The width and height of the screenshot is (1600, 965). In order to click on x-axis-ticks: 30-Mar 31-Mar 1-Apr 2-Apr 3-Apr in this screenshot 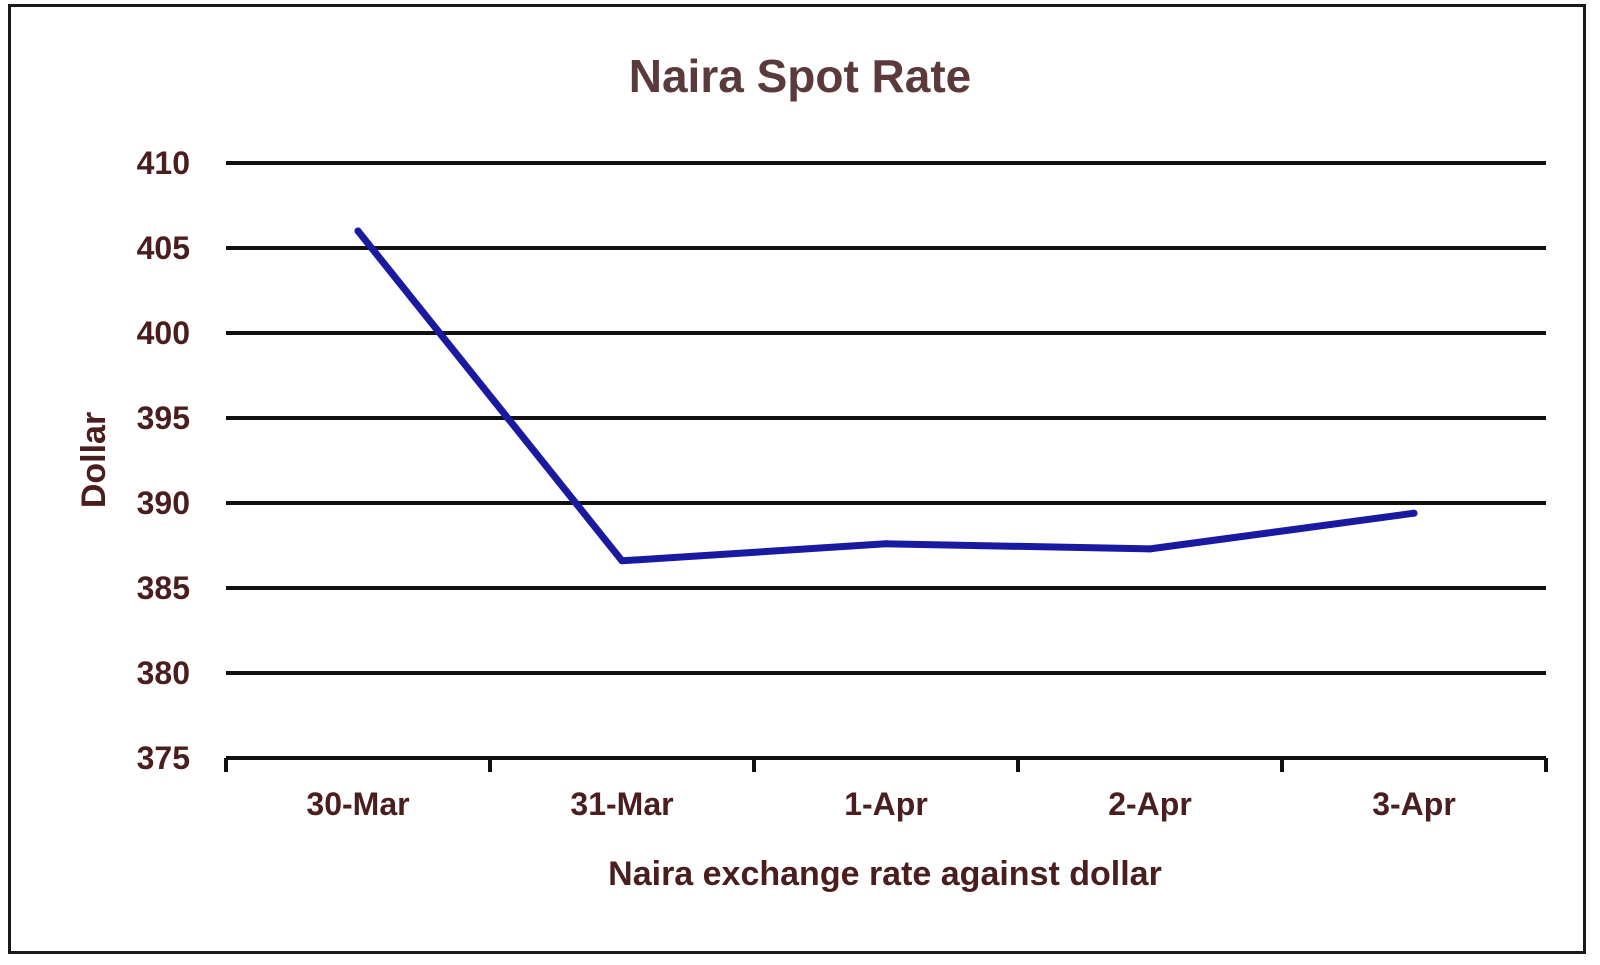, I will do `click(880, 804)`.